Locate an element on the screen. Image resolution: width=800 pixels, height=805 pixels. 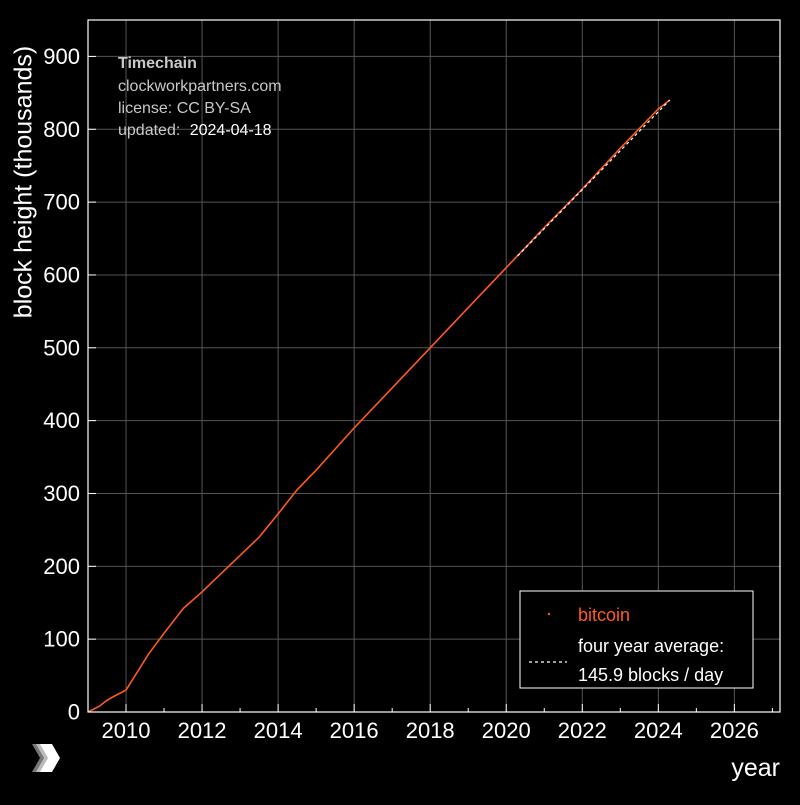
y-tick-label: 500 is located at coordinates (61, 347).